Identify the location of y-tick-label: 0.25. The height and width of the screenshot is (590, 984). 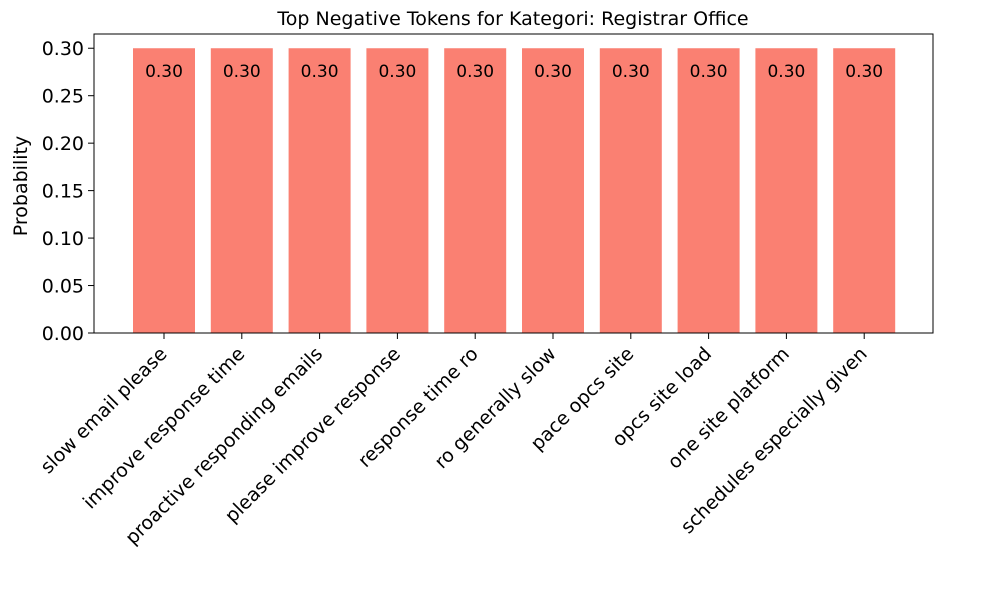
(63, 97).